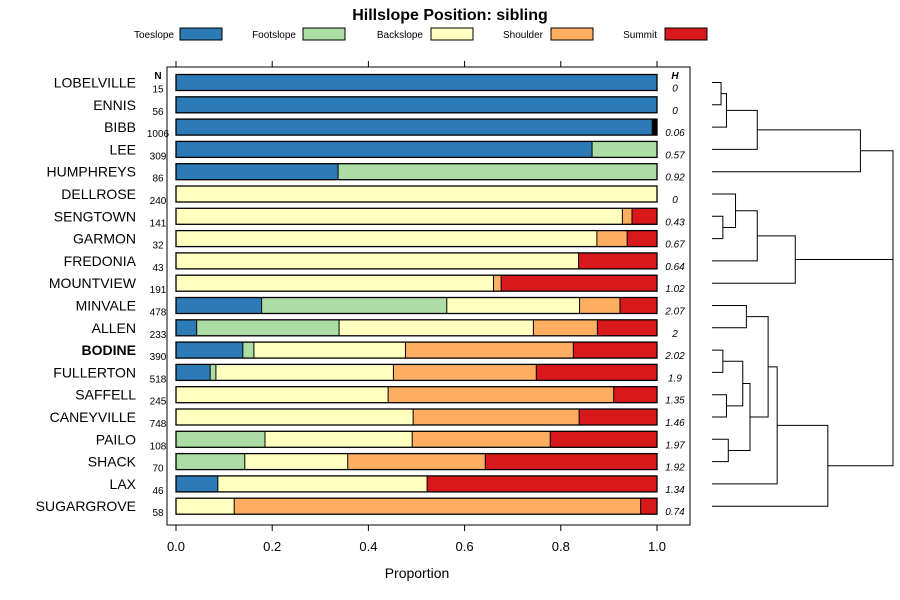 The width and height of the screenshot is (900, 600). What do you see at coordinates (193, 372) in the screenshot?
I see `bar-segment-fullerton-toeslope` at bounding box center [193, 372].